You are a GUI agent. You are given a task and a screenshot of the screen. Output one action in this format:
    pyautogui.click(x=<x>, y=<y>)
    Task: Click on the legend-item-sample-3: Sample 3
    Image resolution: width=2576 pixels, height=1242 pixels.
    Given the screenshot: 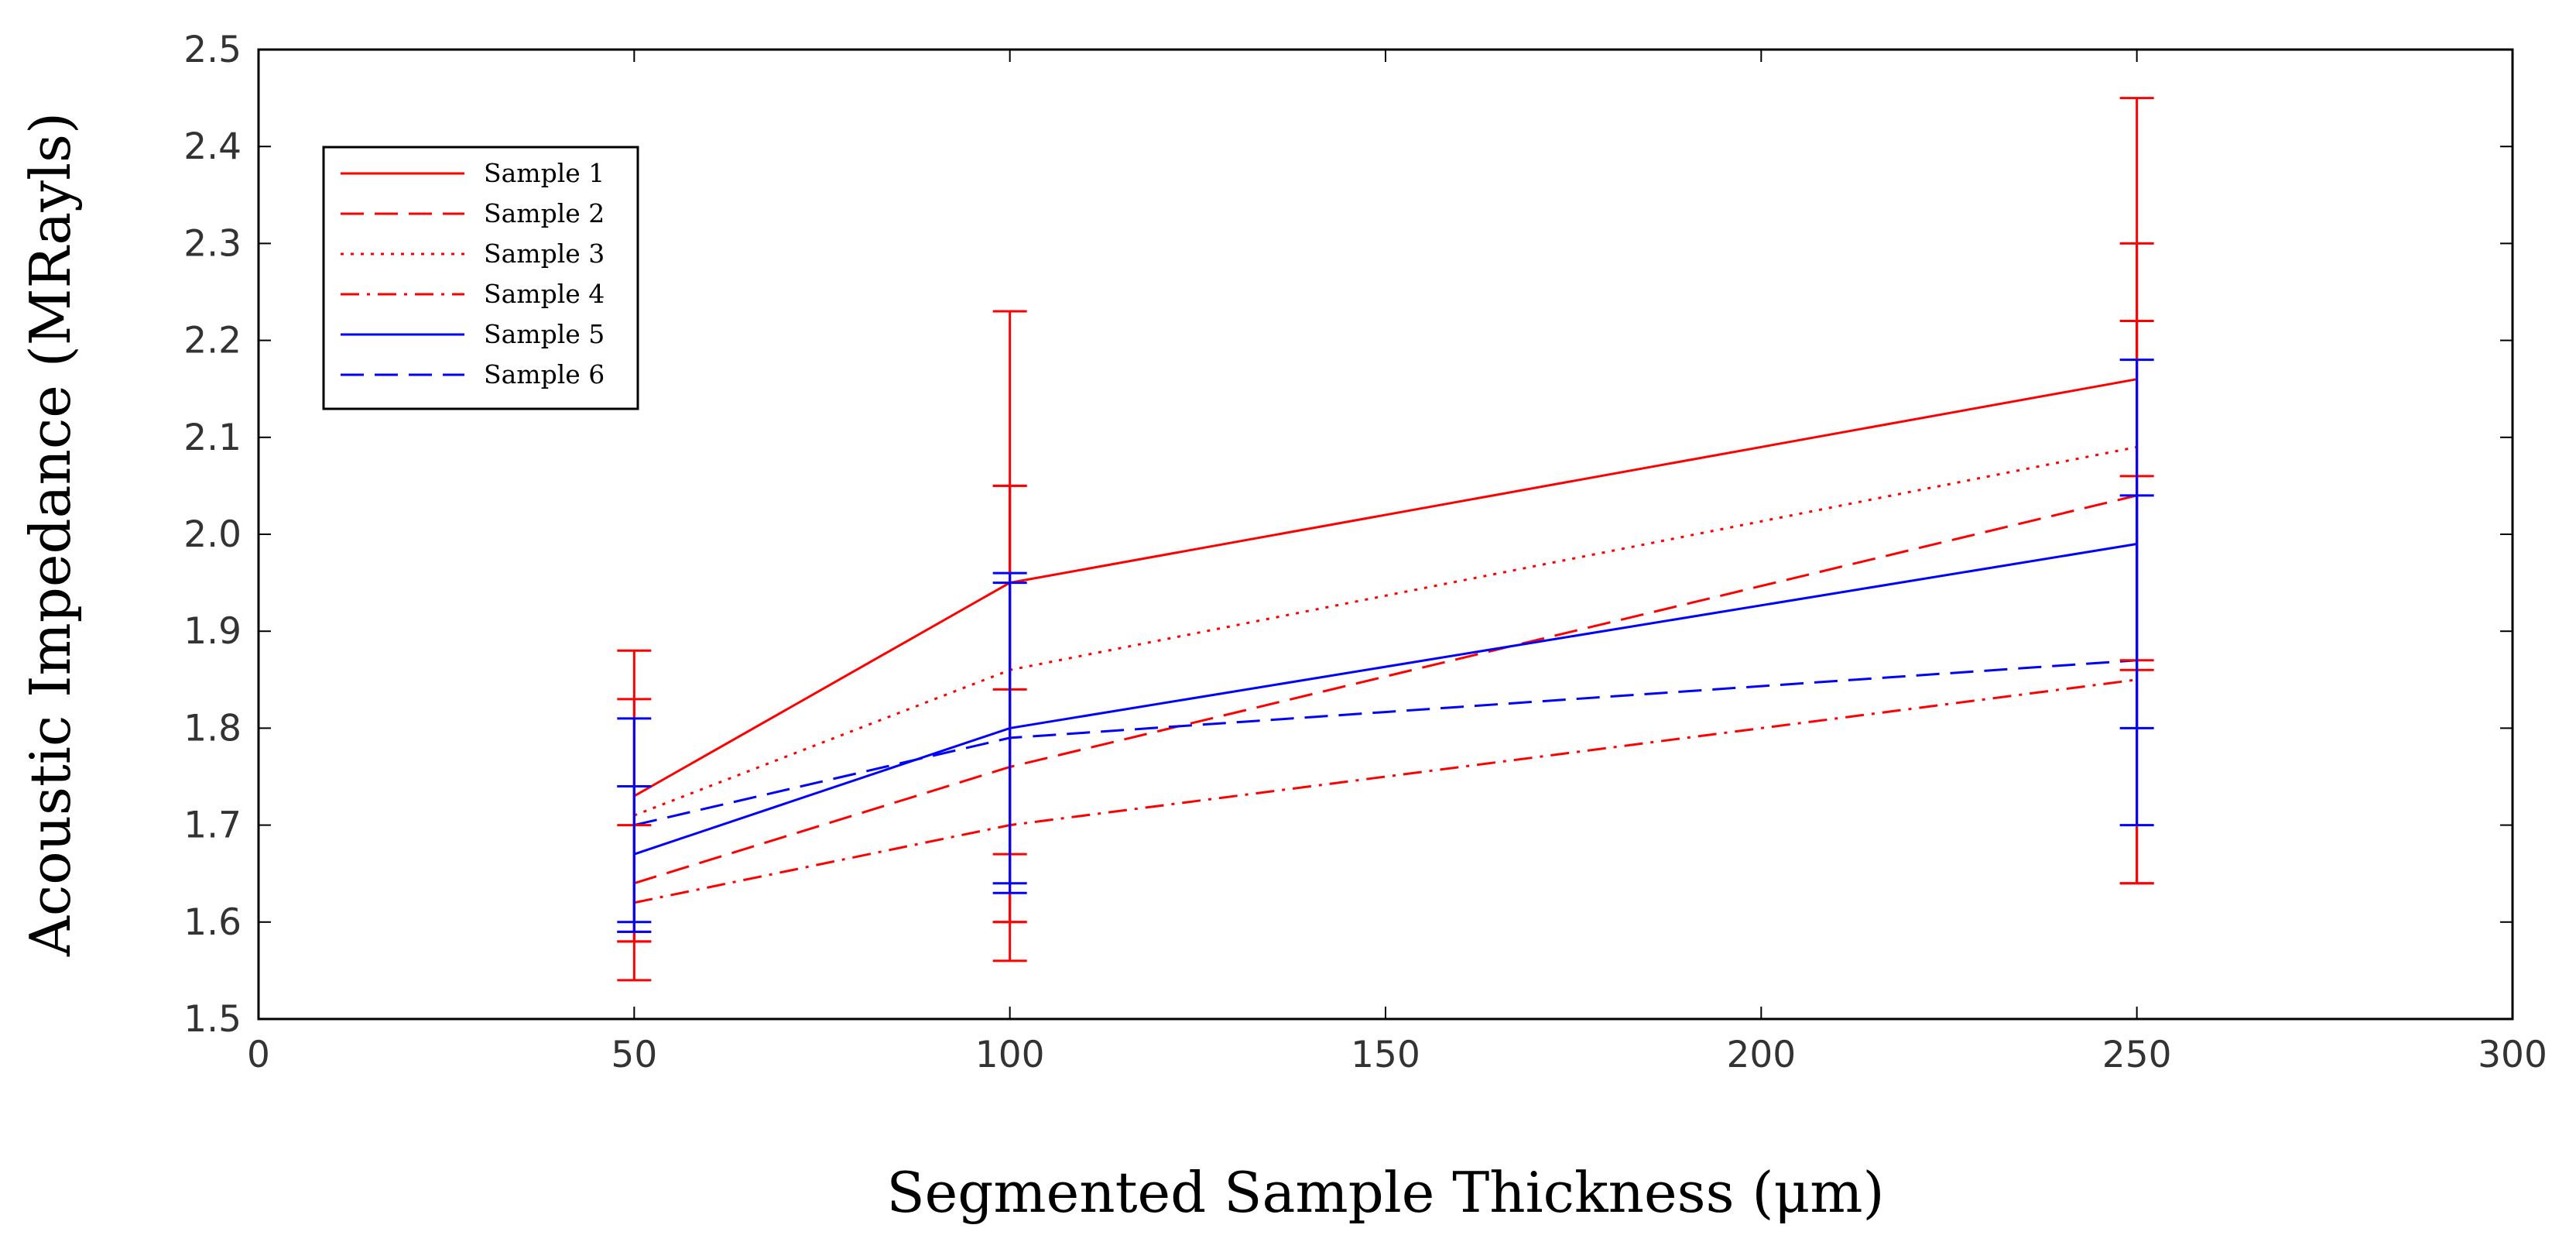 What is the action you would take?
    pyautogui.click(x=473, y=254)
    